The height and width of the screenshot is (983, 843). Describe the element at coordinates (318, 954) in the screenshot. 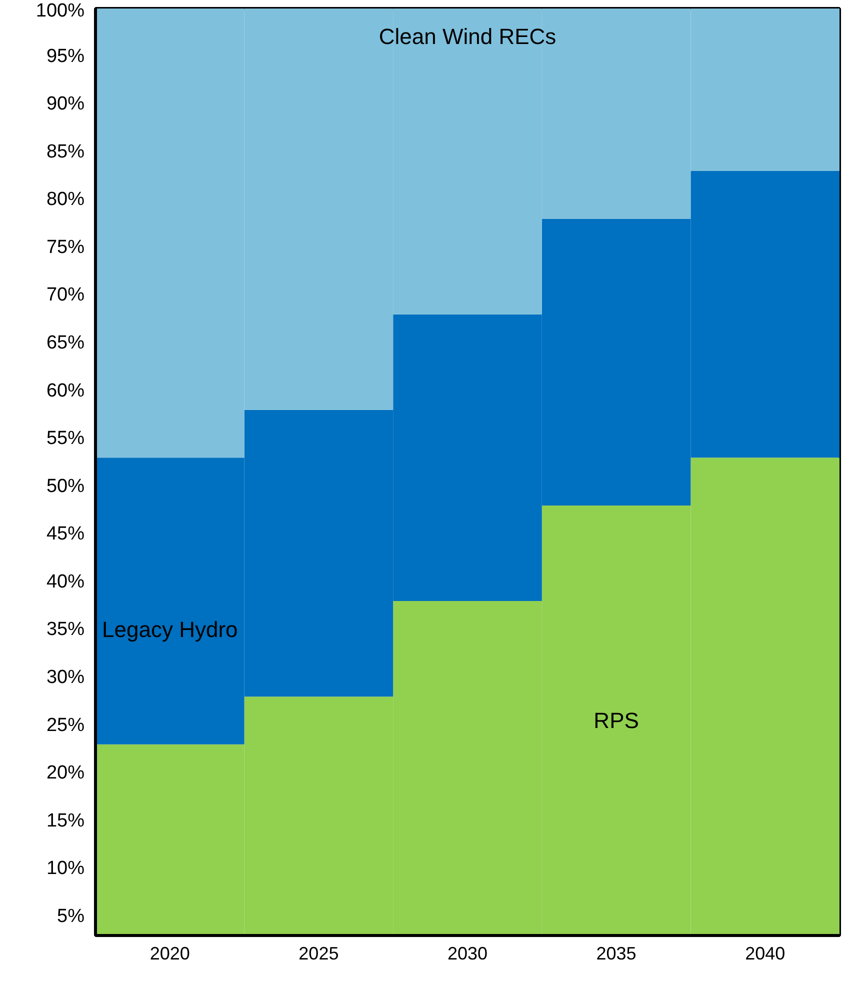

I see `x-tick-label: 2025` at that location.